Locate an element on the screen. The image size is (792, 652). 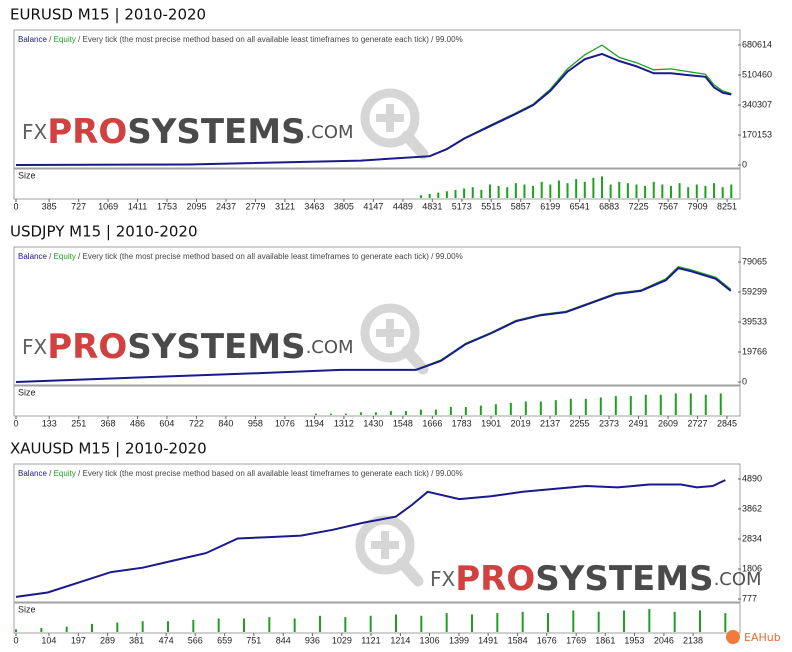
y-tick-label: 19766 is located at coordinates (754, 351).